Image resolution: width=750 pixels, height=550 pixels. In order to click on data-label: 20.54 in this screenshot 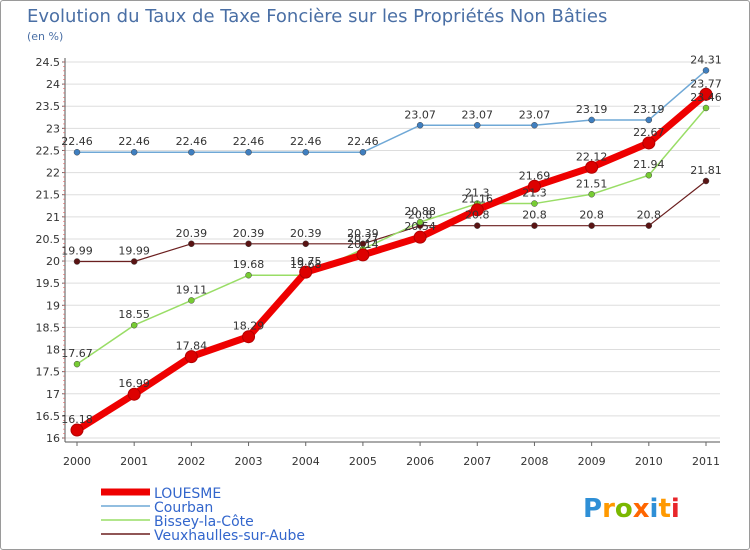, I will do `click(420, 226)`.